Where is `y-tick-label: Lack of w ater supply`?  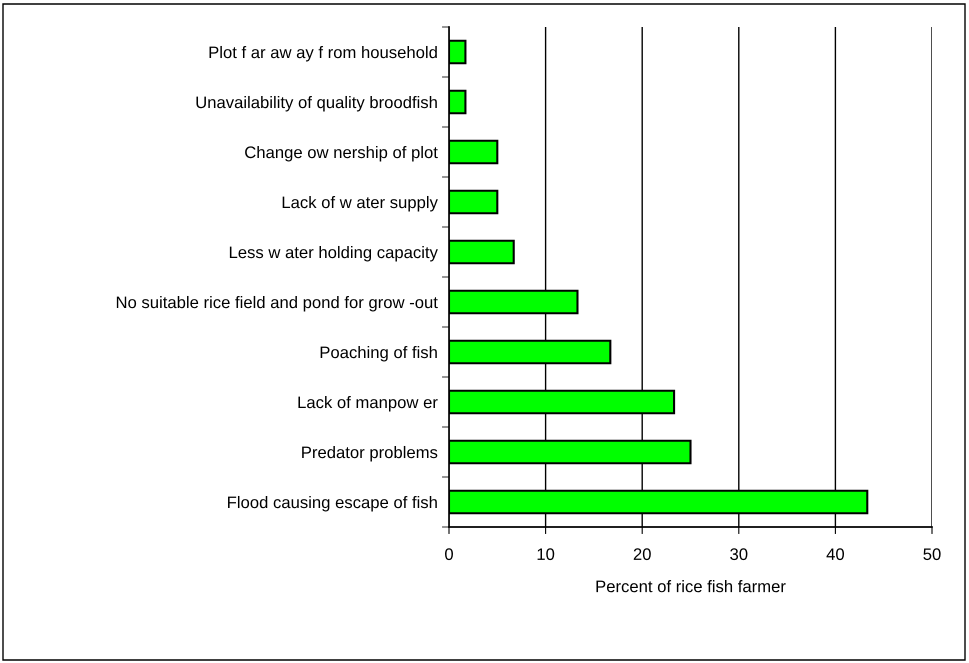
y-tick-label: Lack of w ater supply is located at coordinates (360, 204).